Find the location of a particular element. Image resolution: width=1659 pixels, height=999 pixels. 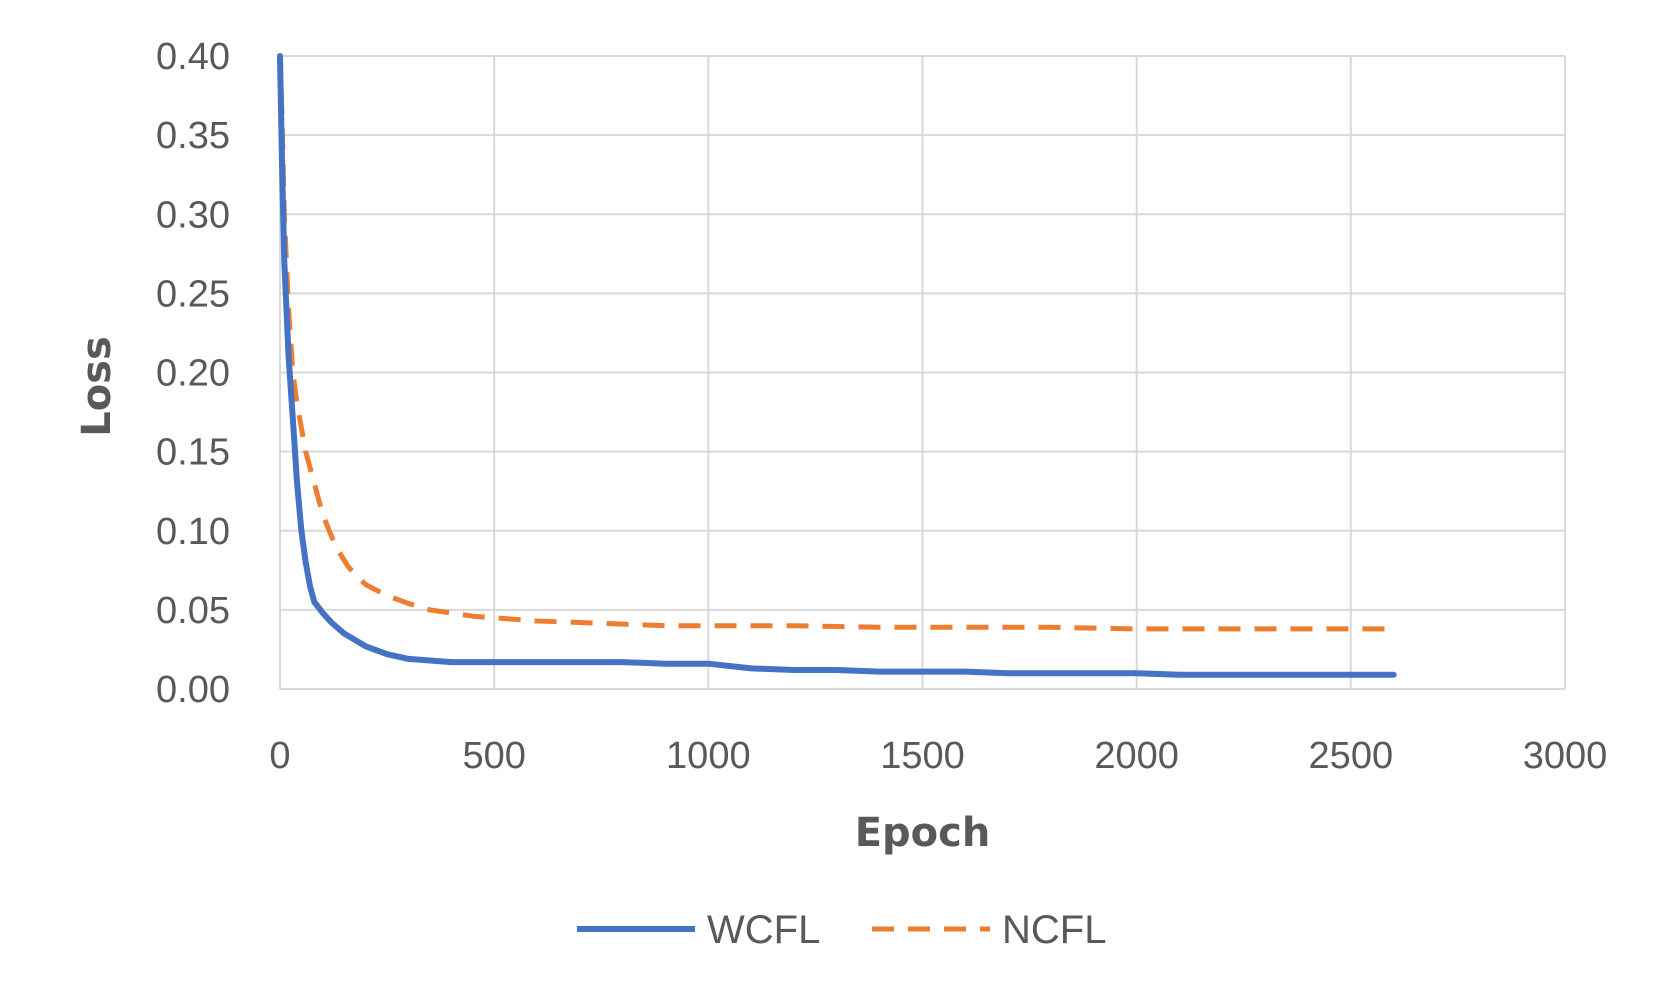

x-tick-label: 3000 is located at coordinates (1565, 756).